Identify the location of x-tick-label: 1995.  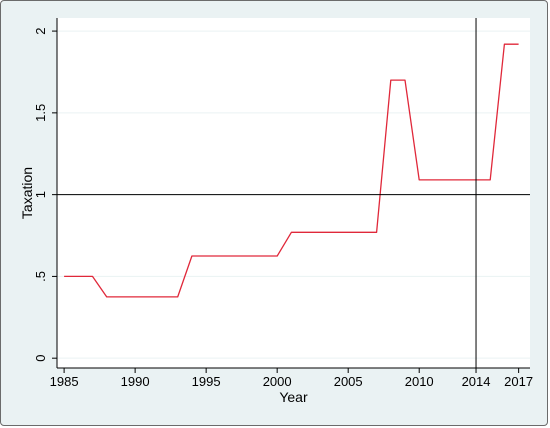
(206, 381).